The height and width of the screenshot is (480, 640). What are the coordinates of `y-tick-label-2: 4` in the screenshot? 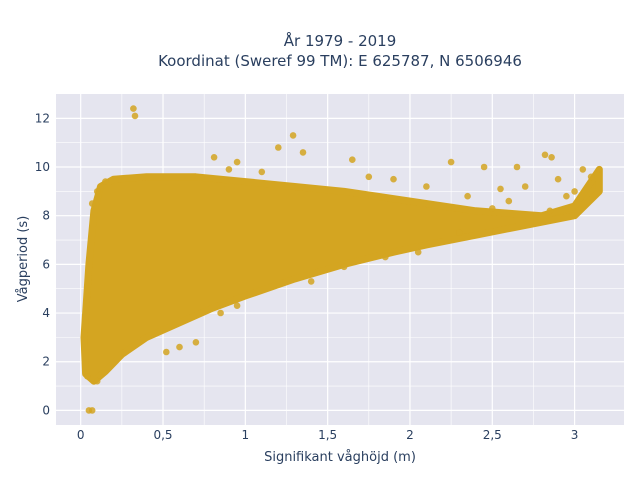 It's located at (46, 313).